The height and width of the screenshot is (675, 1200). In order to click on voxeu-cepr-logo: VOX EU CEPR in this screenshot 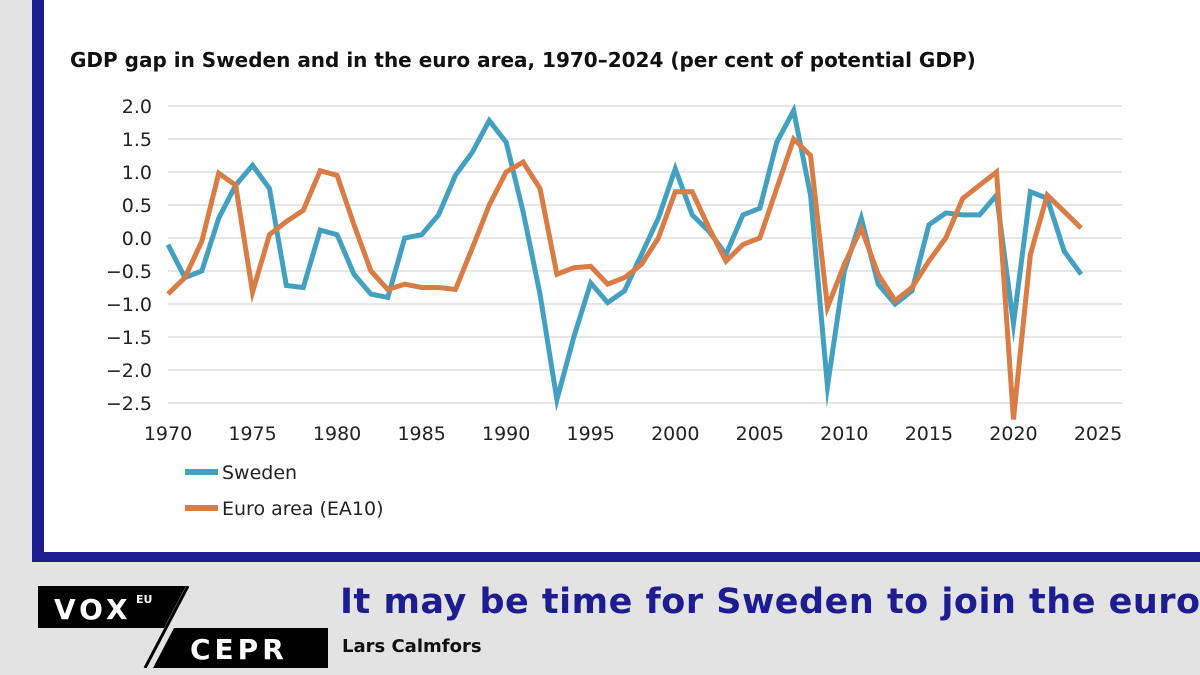, I will do `click(188, 627)`.